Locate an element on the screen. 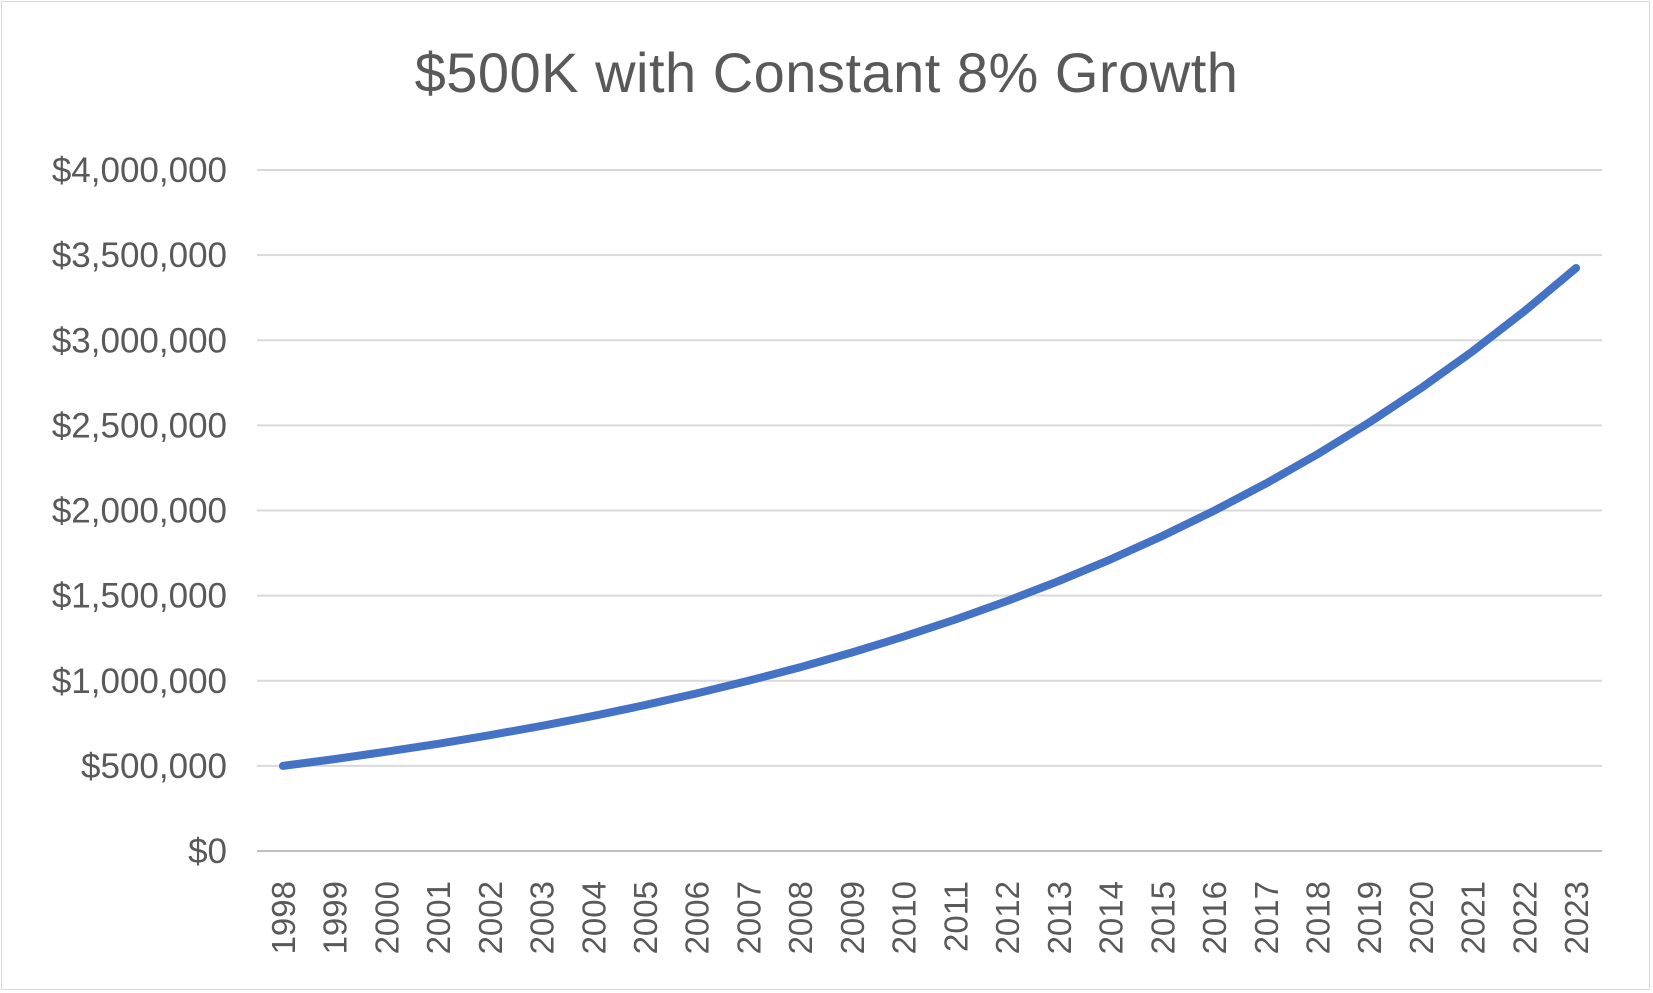  x-tick-label: 2023 is located at coordinates (1576, 917).